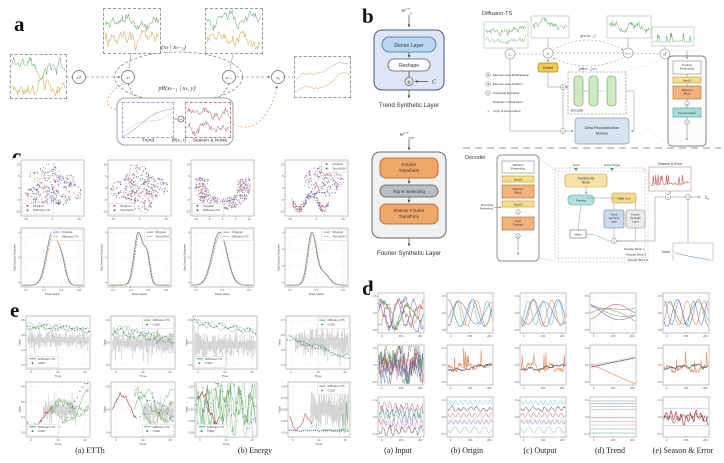  I want to click on svg-text: Time, so click(58, 444).